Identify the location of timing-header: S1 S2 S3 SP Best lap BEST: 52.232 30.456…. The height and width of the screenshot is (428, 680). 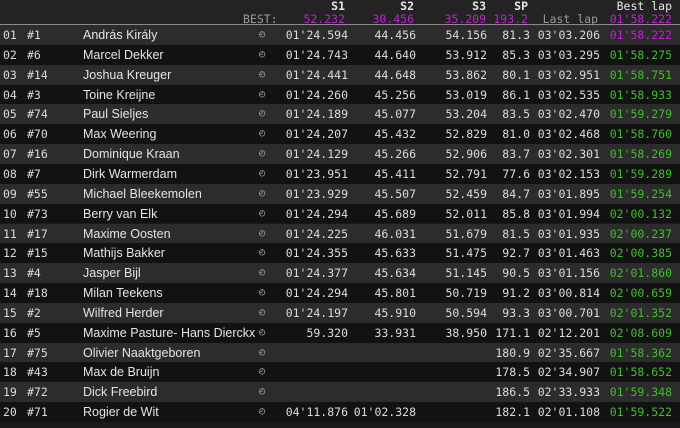
(340, 12).